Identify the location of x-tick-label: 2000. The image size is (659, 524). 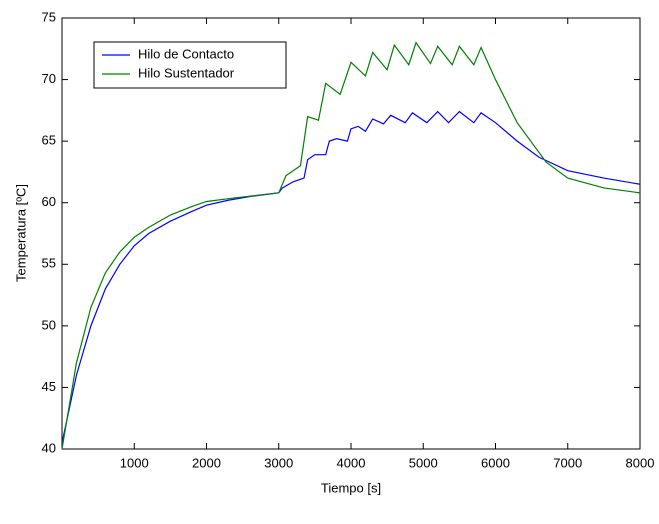
(206, 462).